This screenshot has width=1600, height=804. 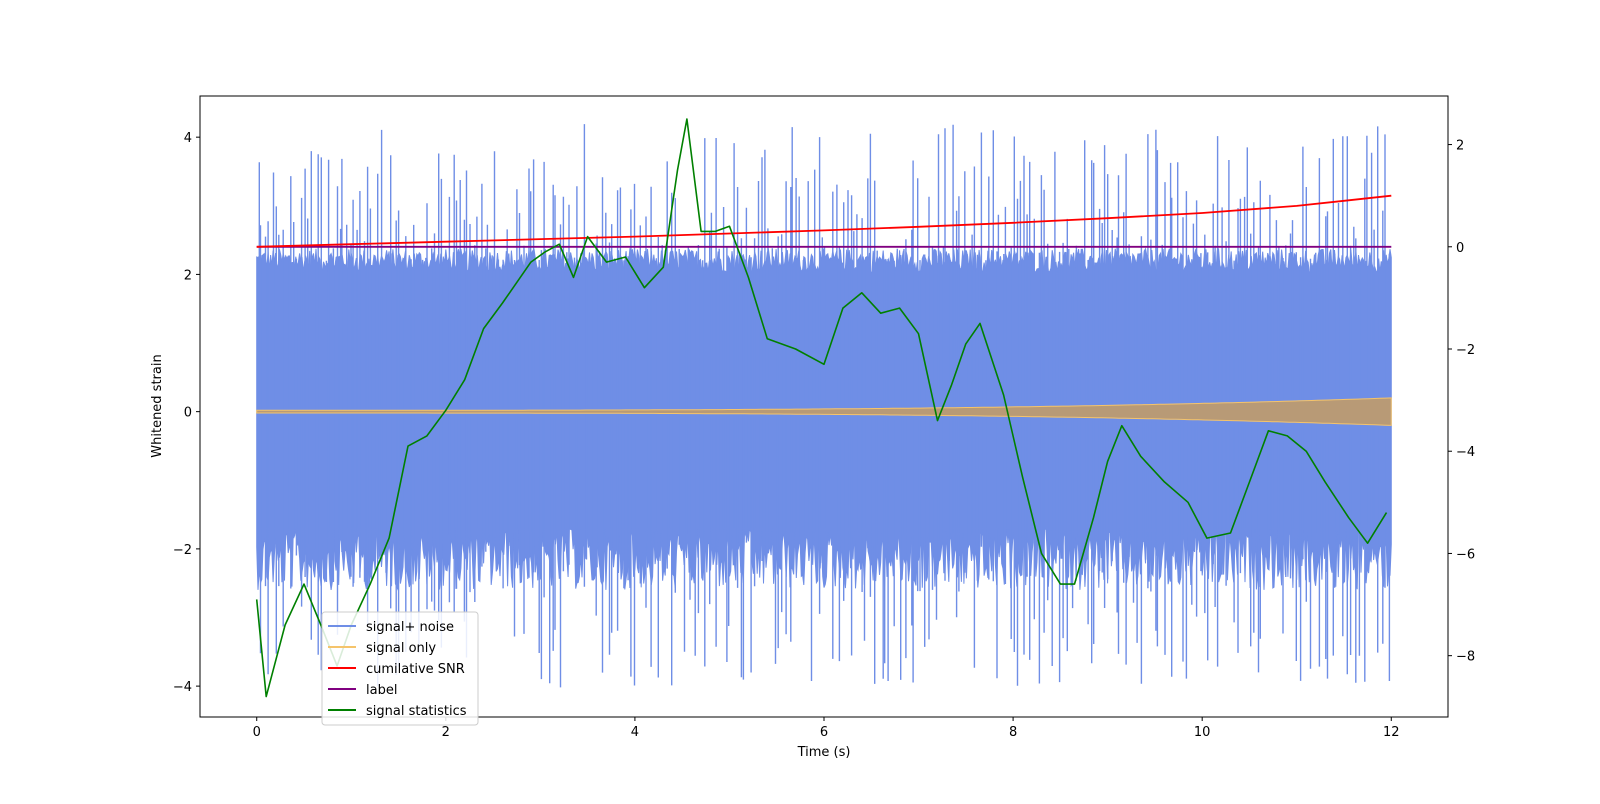 I want to click on signal-only-trace, so click(x=824, y=411).